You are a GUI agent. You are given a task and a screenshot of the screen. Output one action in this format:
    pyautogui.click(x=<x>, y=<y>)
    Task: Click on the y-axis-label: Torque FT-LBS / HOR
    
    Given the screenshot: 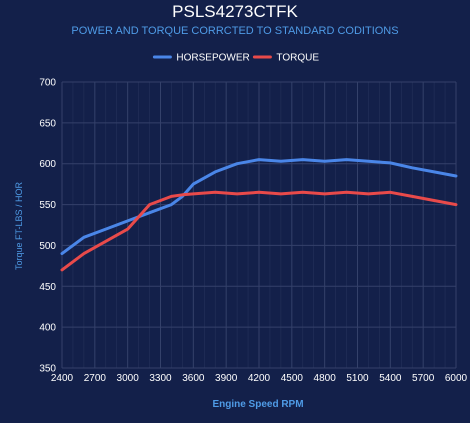 What is the action you would take?
    pyautogui.click(x=19, y=225)
    